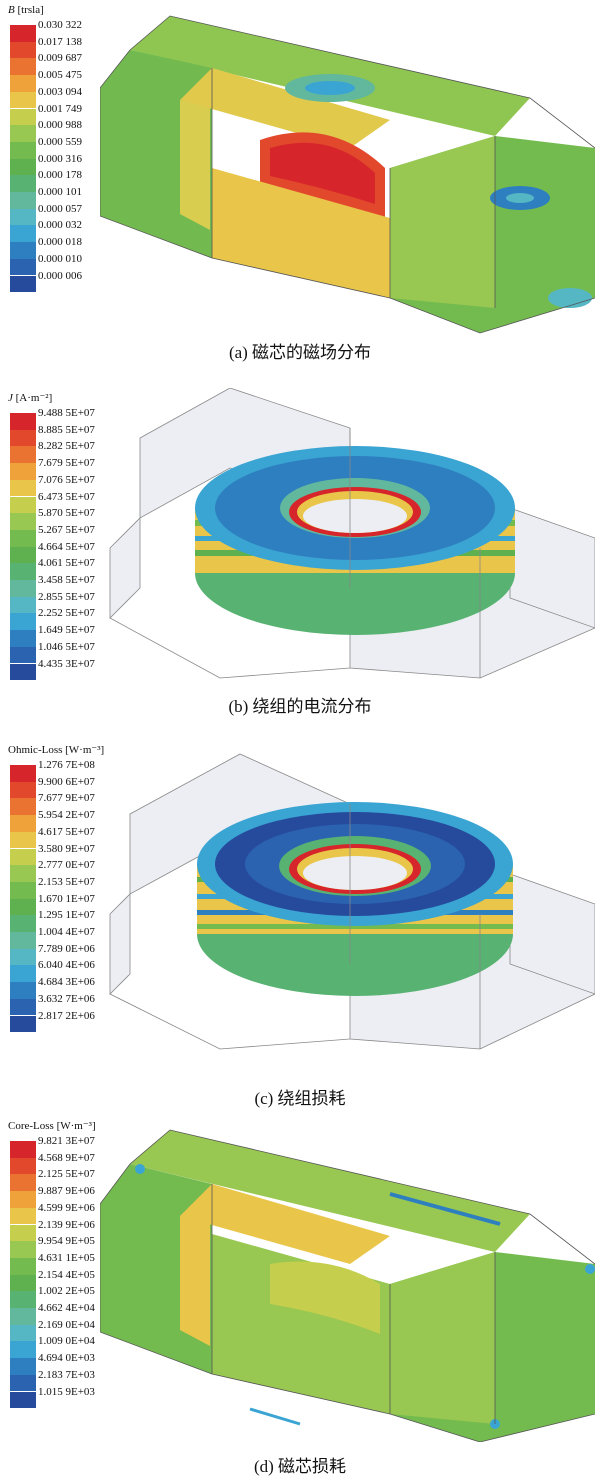 This screenshot has height=1479, width=600. Describe the element at coordinates (66, 1015) in the screenshot. I see `legend-level-label: 2.817 2E+06` at that location.